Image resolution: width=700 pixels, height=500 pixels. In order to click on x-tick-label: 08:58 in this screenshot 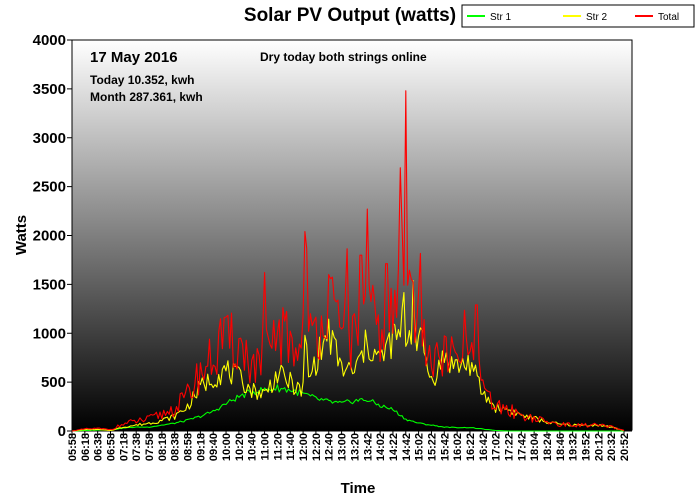, I will do `click(189, 447)`.